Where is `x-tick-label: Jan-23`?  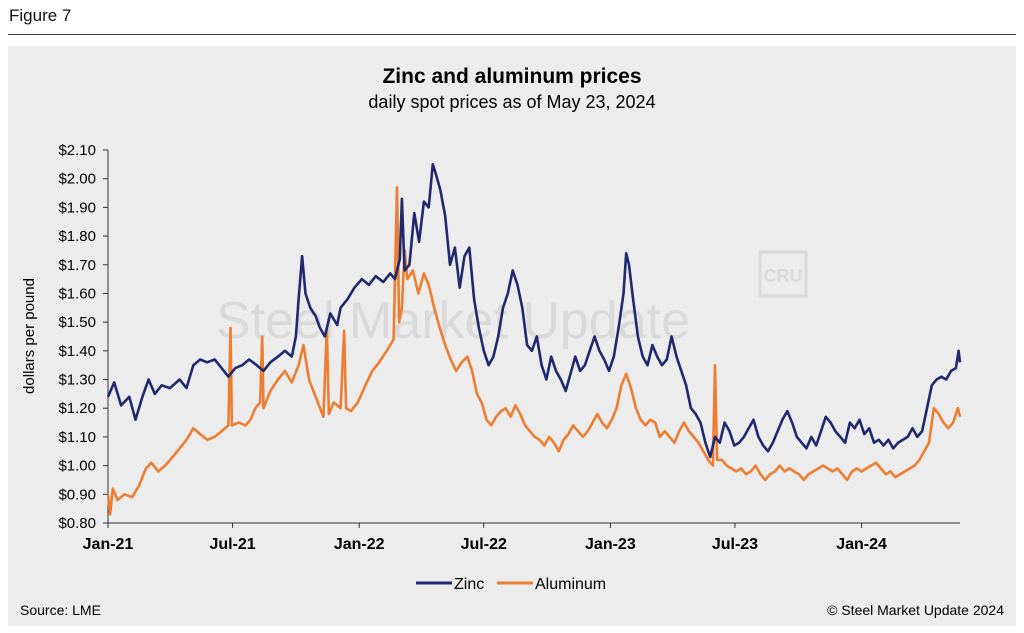
x-tick-label: Jan-23 is located at coordinates (610, 544).